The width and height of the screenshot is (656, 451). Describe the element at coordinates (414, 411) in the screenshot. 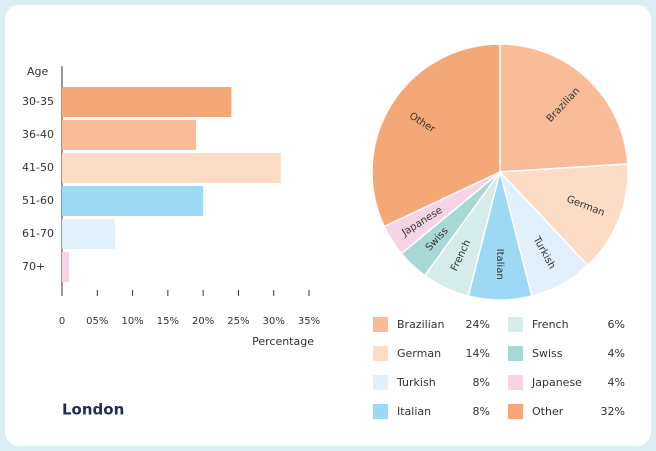

I see `legend-label: Italian` at that location.